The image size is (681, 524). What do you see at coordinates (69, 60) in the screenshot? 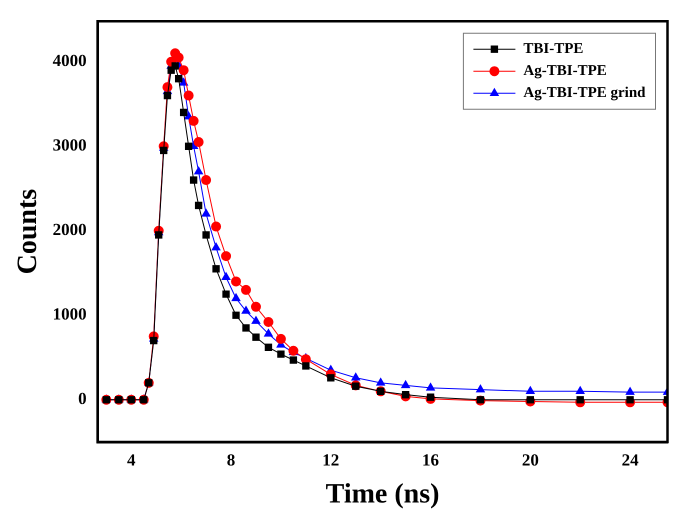
I see `y-tick-label: 4000` at bounding box center [69, 60].